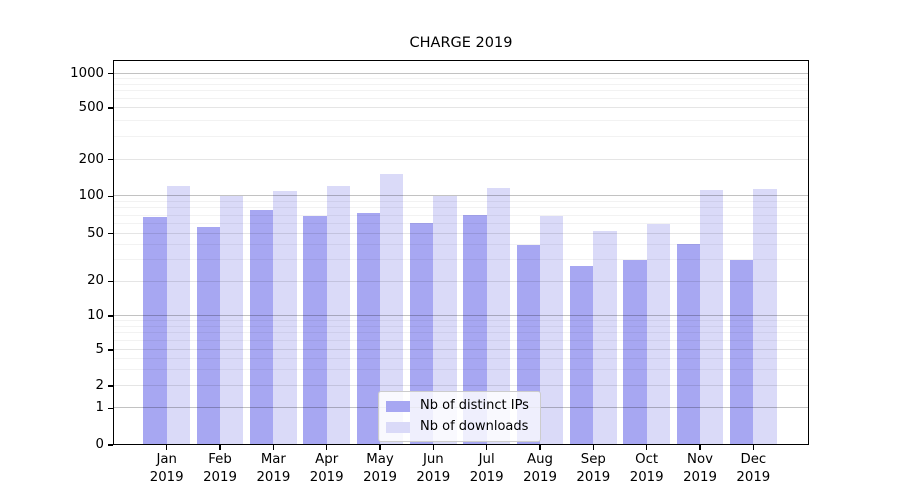 This screenshot has width=900, height=500. What do you see at coordinates (552, 330) in the screenshot?
I see `bar-downloads-aug` at bounding box center [552, 330].